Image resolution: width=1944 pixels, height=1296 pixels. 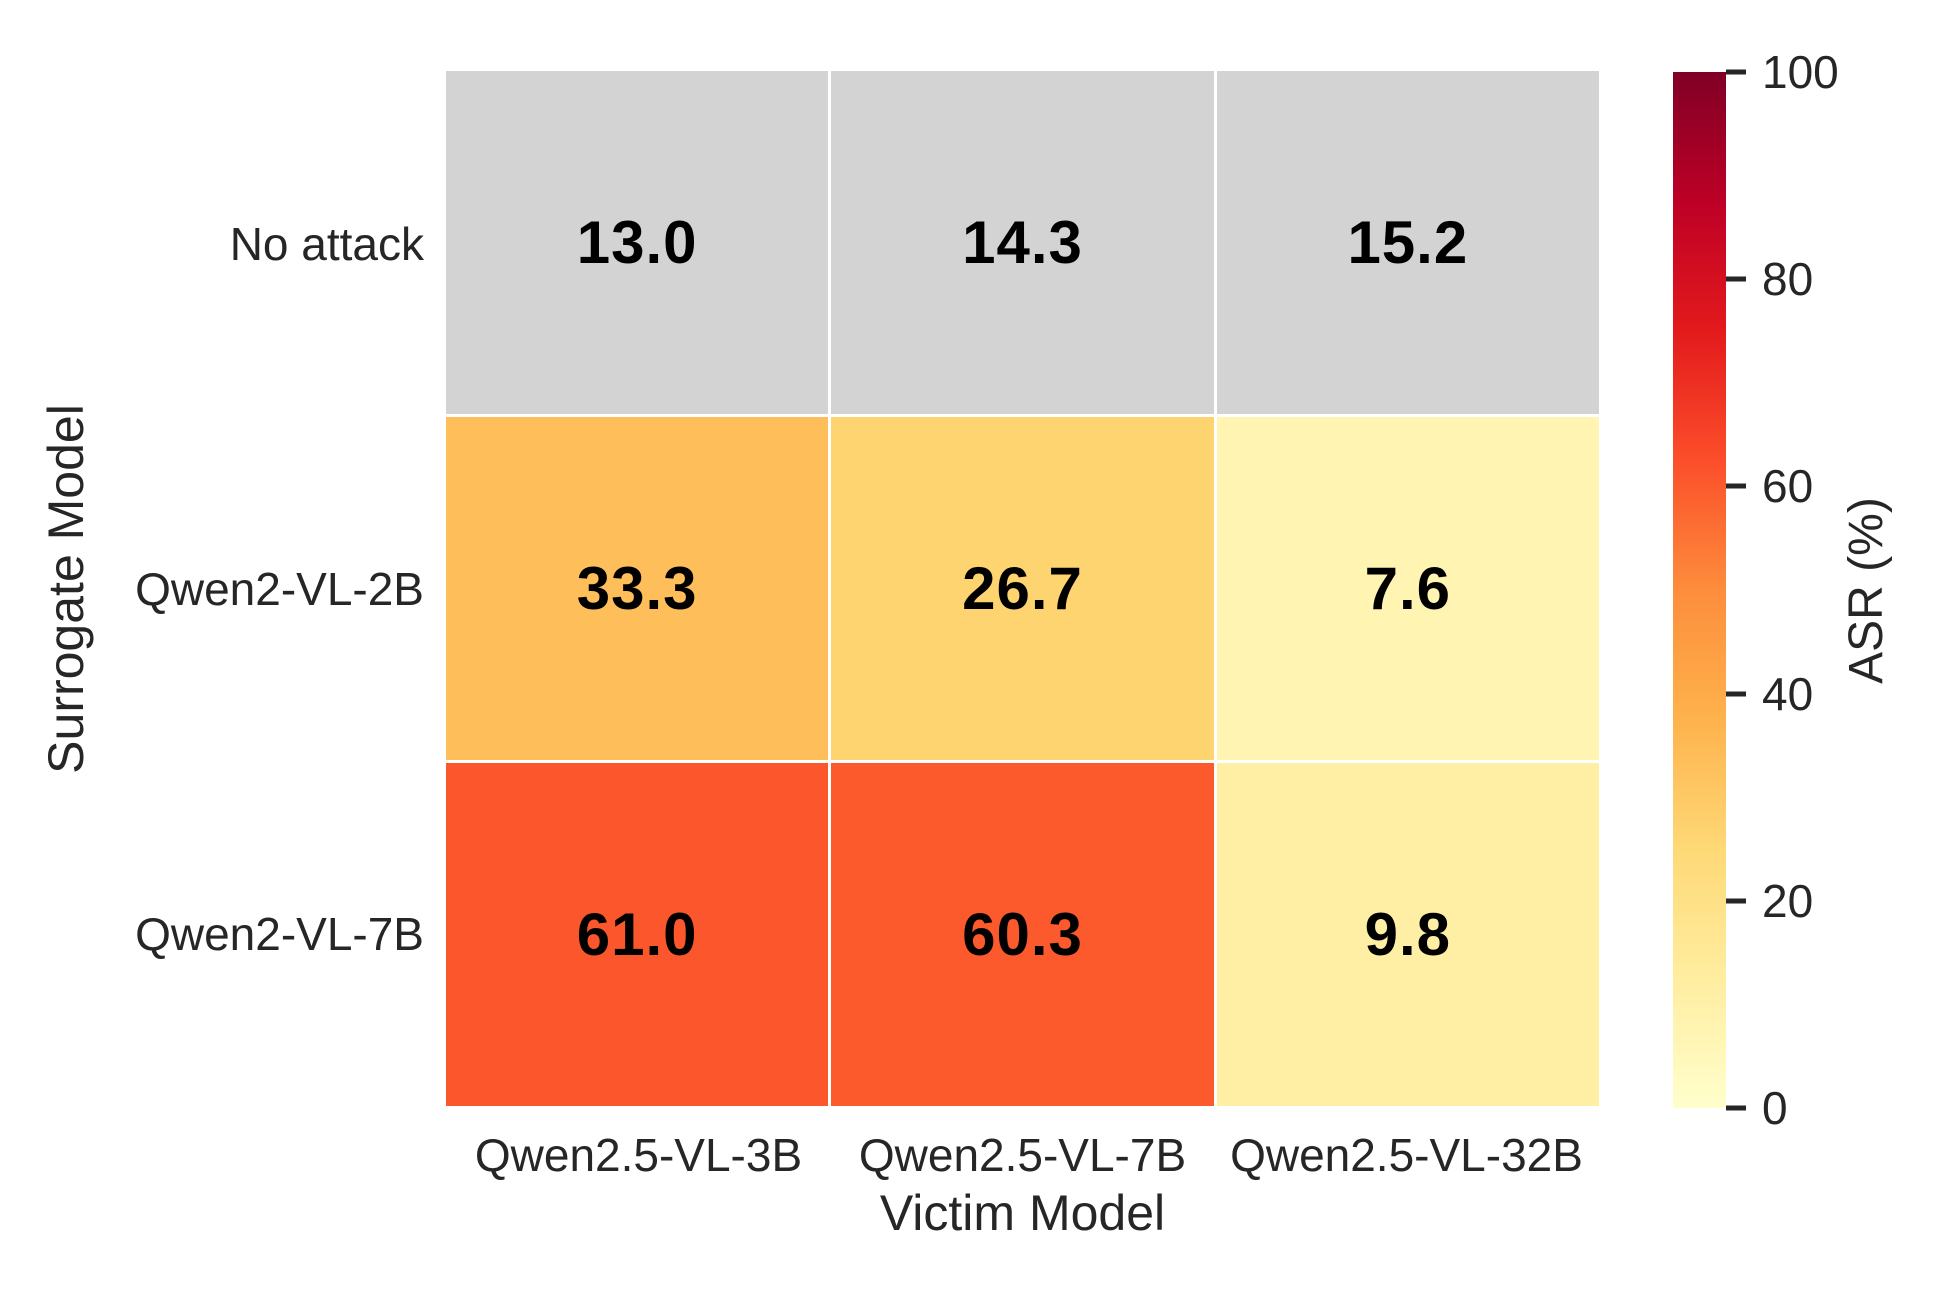 I want to click on colorbar-tick-label: 60, so click(x=1788, y=486).